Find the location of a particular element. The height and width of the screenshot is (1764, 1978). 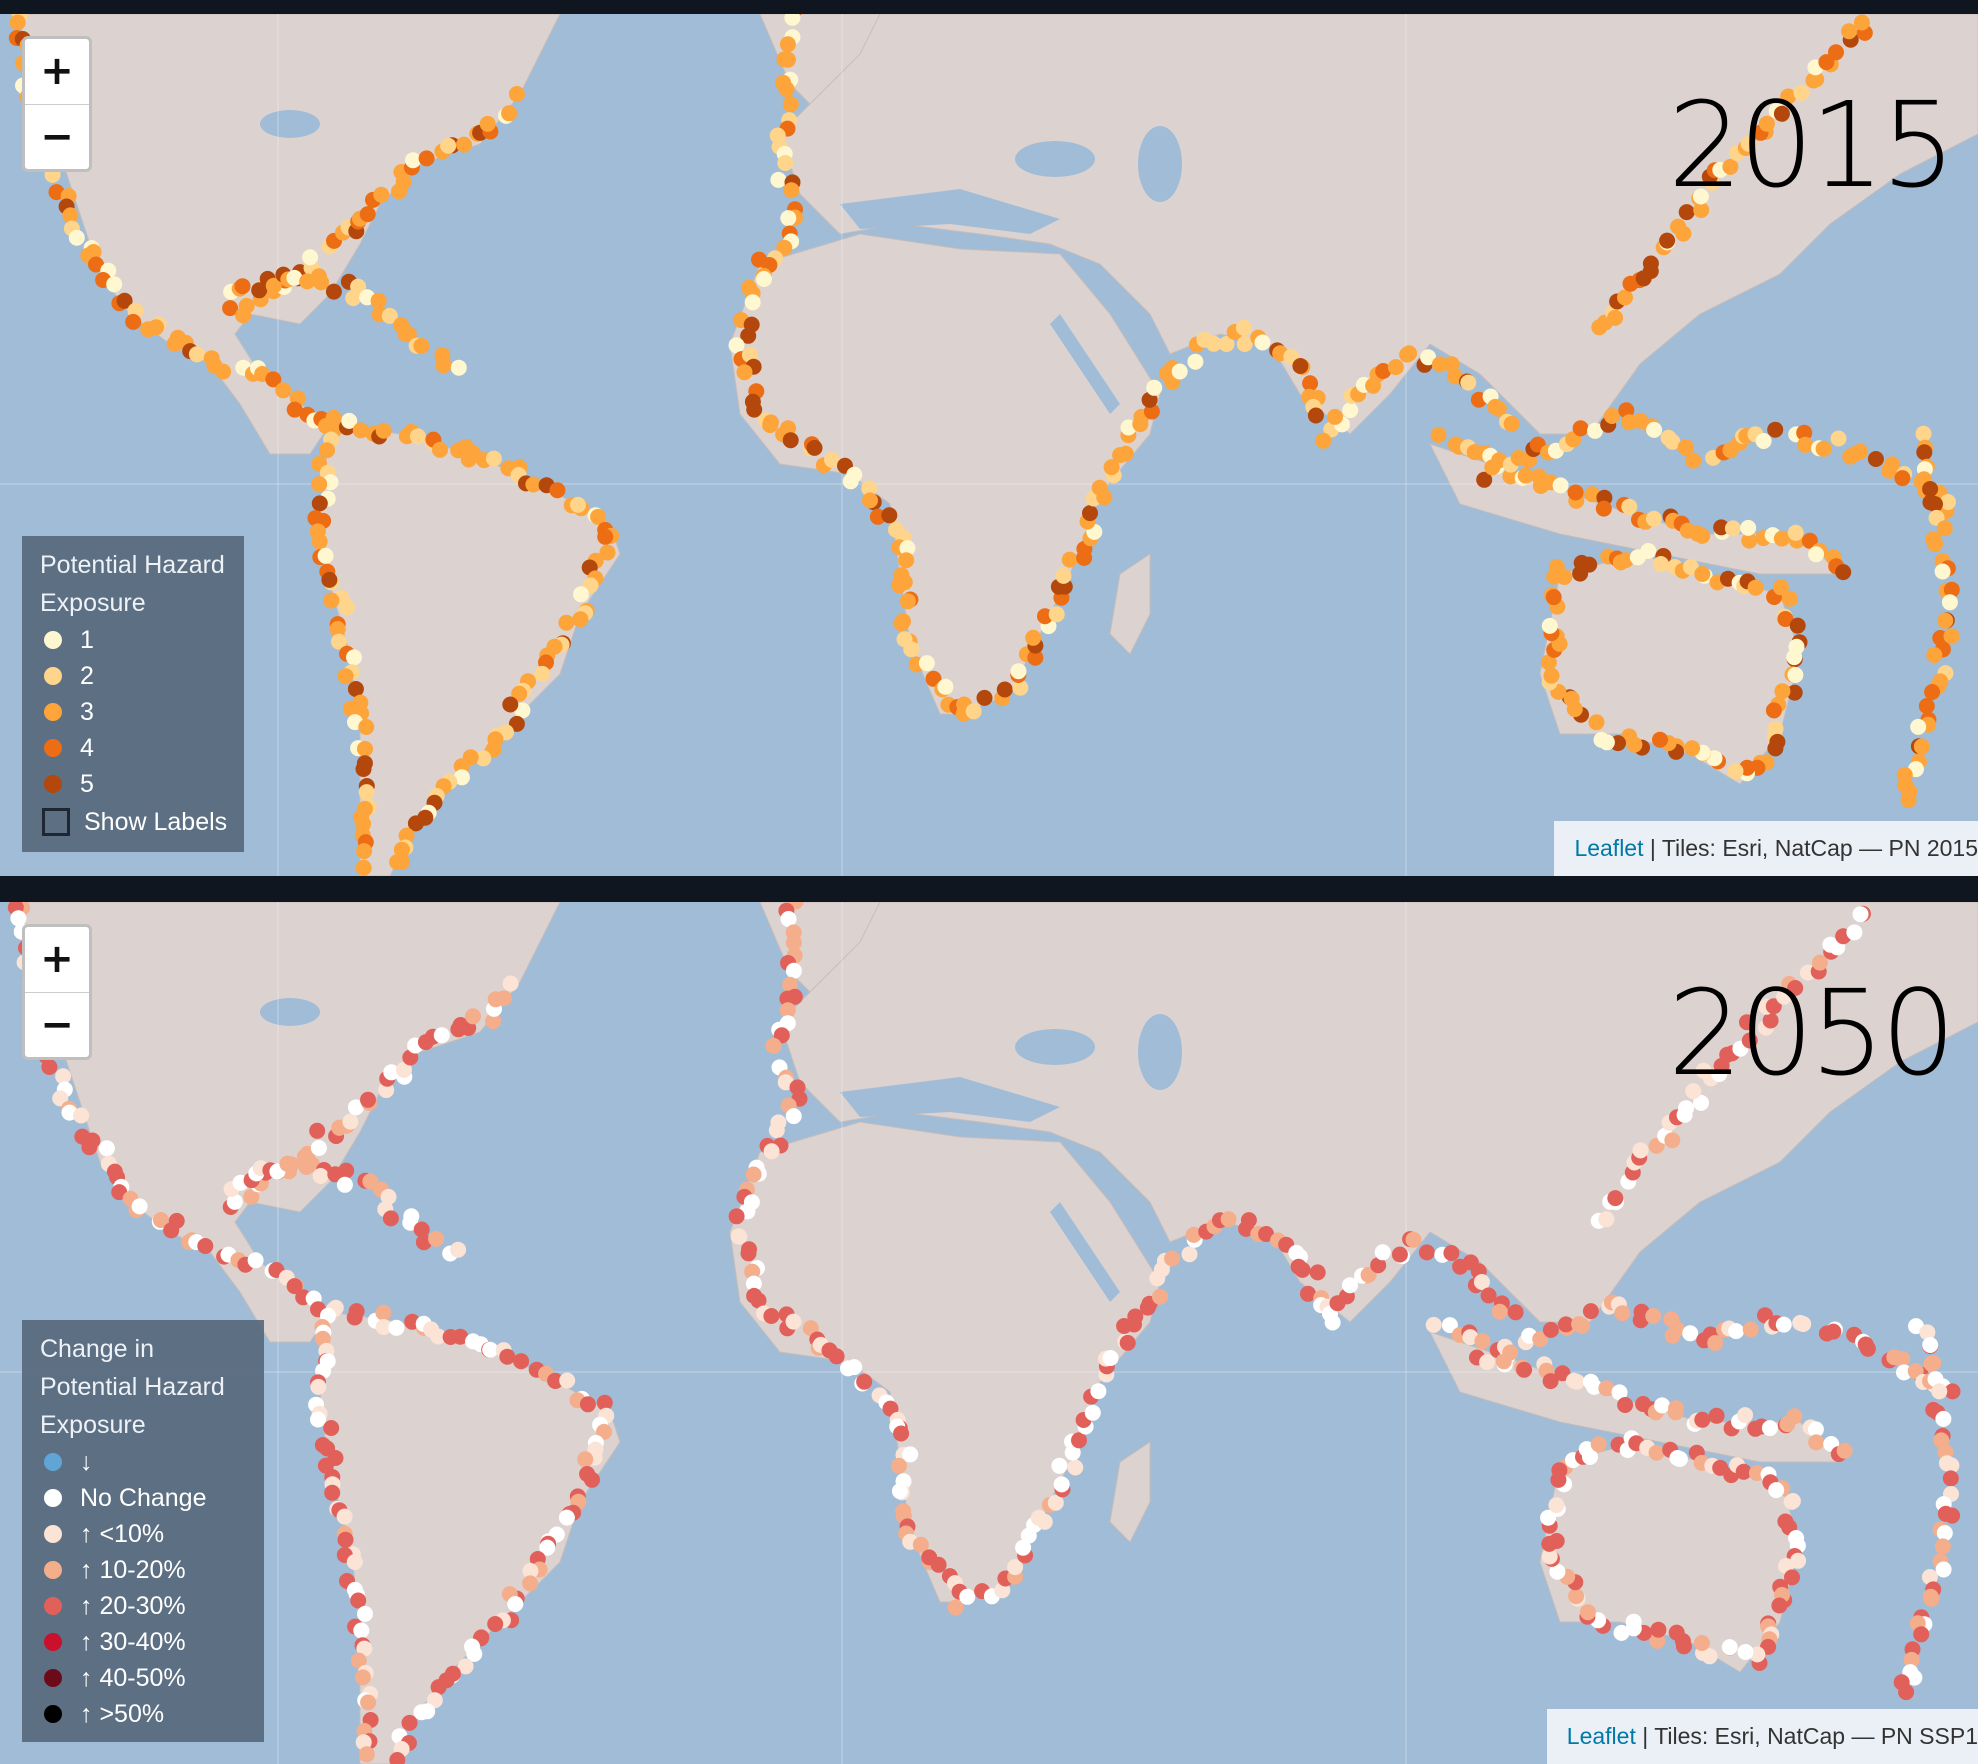

zoom-in-button: + is located at coordinates (57, 71).